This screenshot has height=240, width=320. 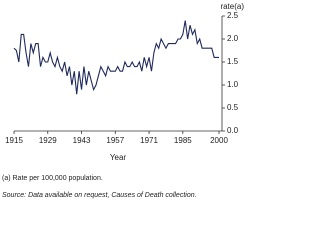 I want to click on x-tick-label: 1929, so click(x=48, y=140).